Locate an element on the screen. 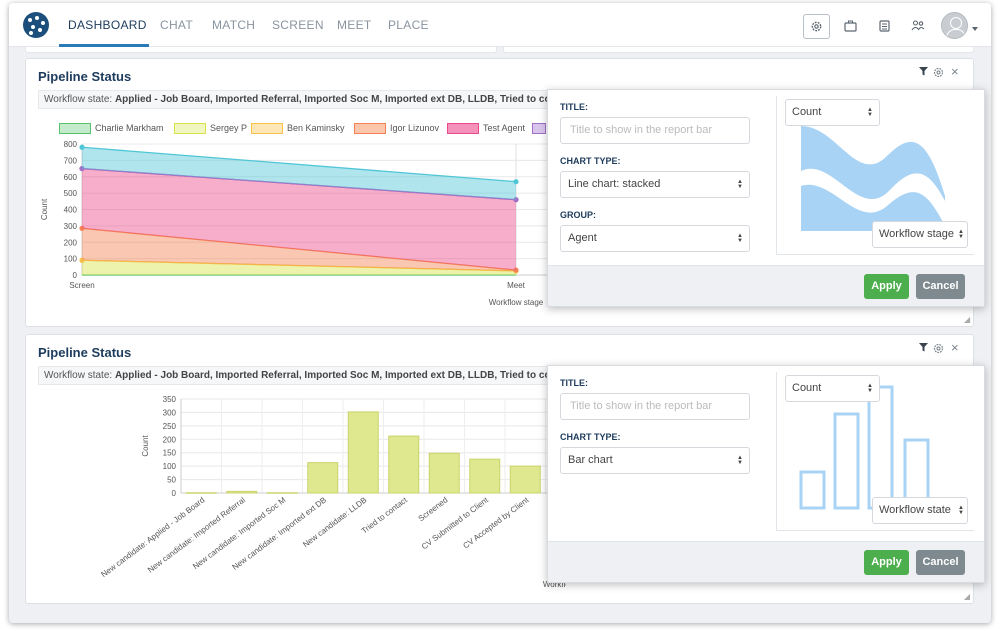 The width and height of the screenshot is (1000, 631). workflow-label: Workflow state: is located at coordinates (78, 375).